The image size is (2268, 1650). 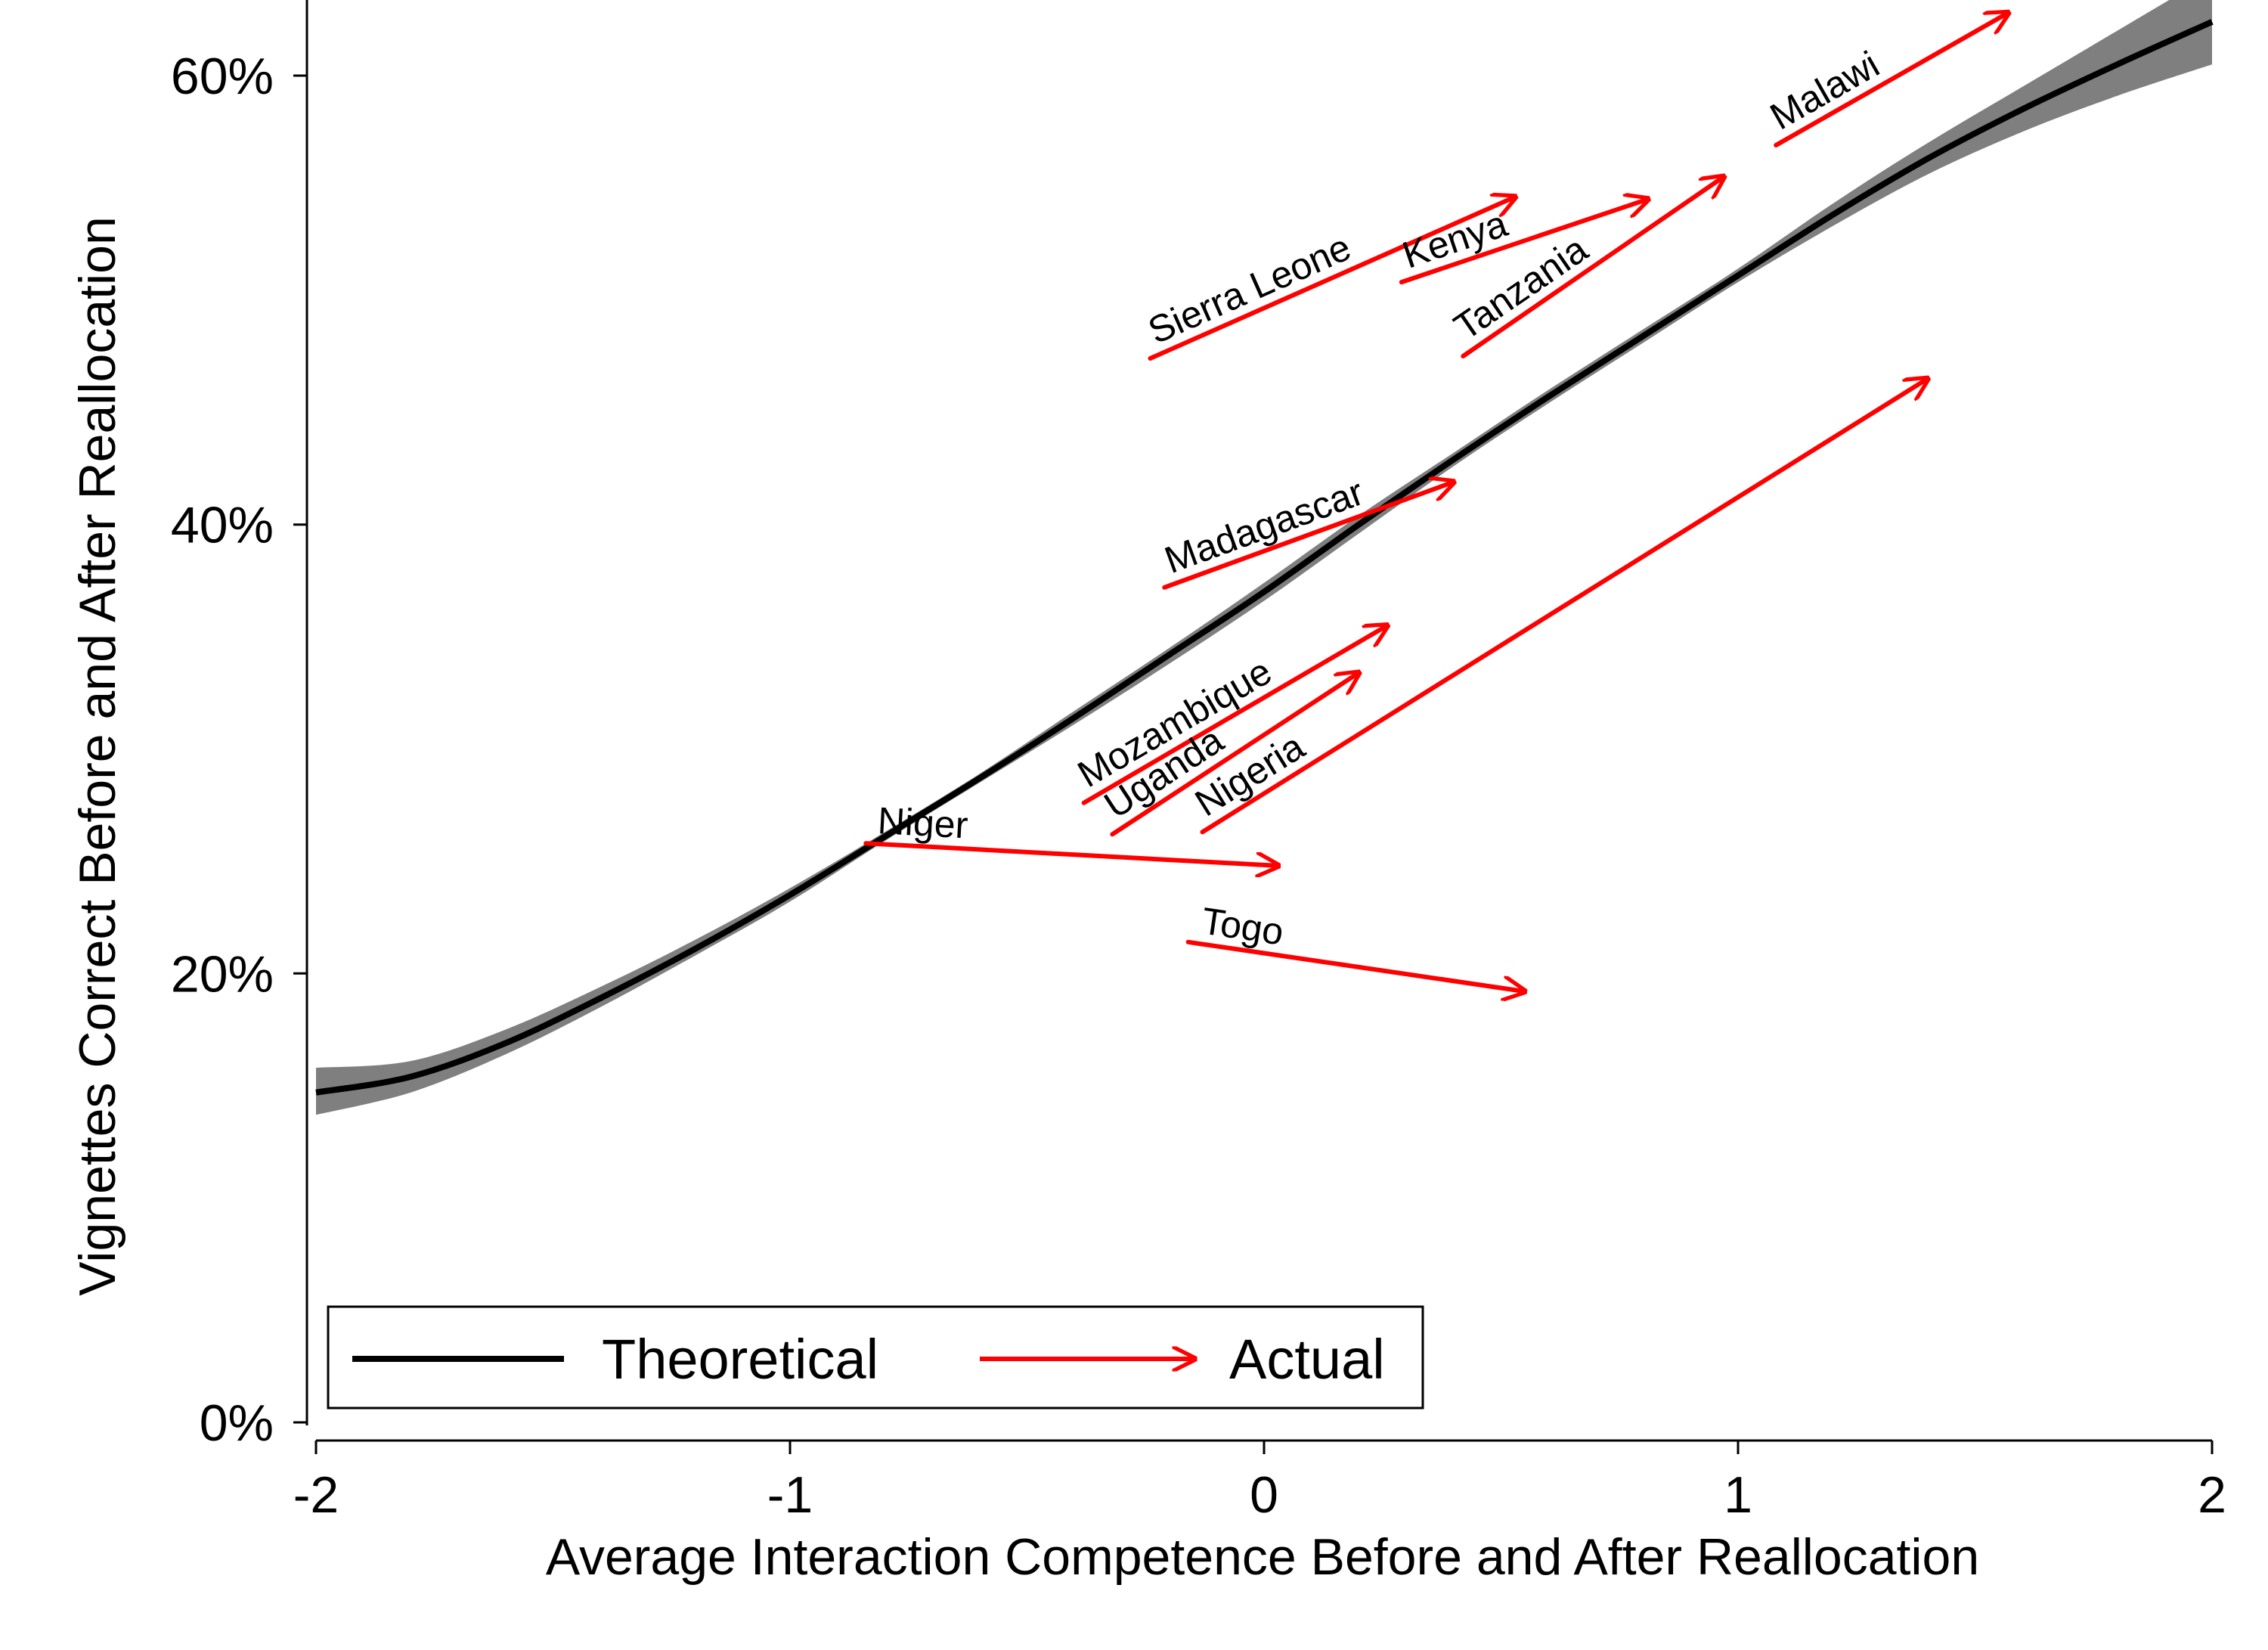 What do you see at coordinates (1523, 242) in the screenshot?
I see `arrow-kenya` at bounding box center [1523, 242].